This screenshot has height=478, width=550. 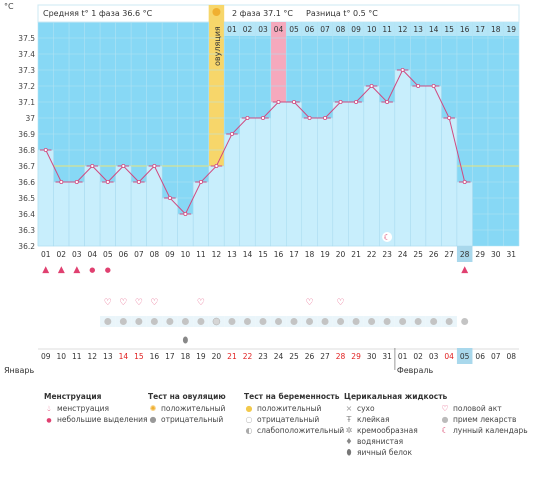 What do you see at coordinates (26, 70) in the screenshot?
I see `y-tick-label: 37.3` at bounding box center [26, 70].